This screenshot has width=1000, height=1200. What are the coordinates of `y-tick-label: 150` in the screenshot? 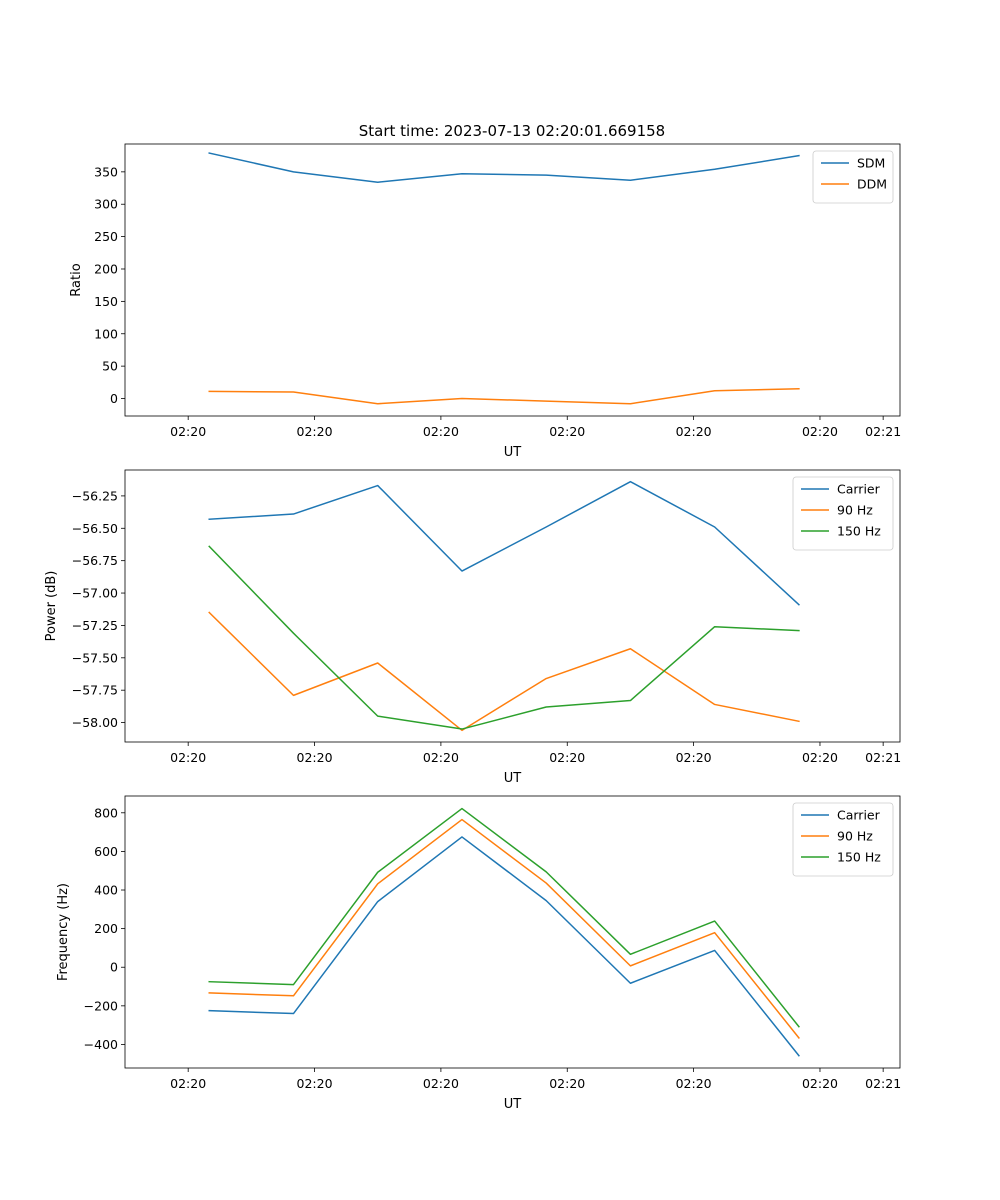 It's located at (106, 301).